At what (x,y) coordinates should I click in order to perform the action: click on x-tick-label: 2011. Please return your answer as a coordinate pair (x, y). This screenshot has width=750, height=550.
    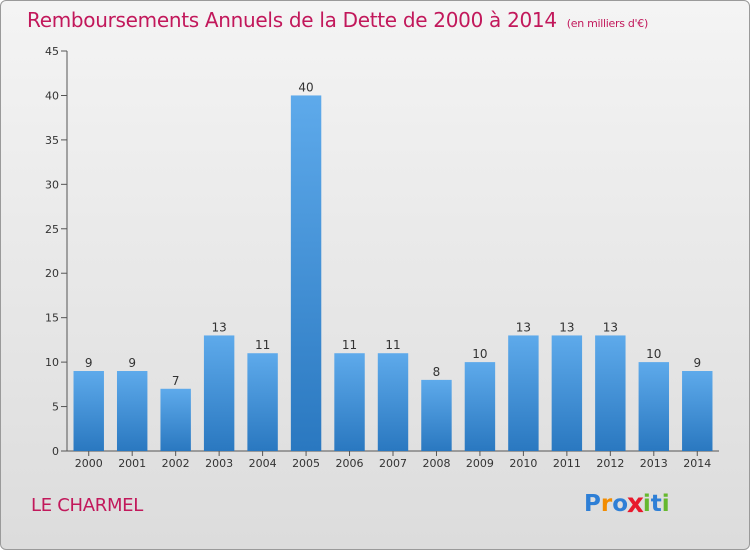
    Looking at the image, I should click on (567, 463).